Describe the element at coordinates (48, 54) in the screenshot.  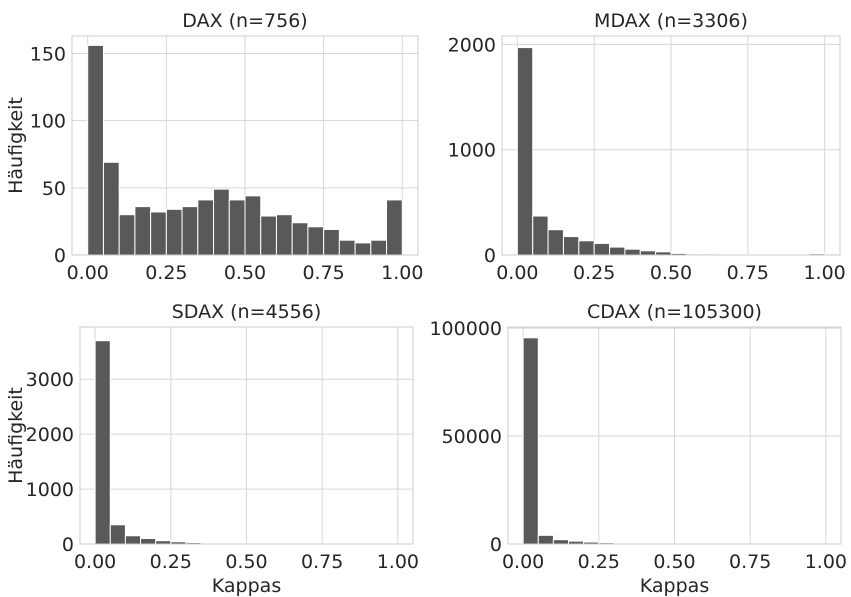
I see `dax-y-tick-label-3: 150` at that location.